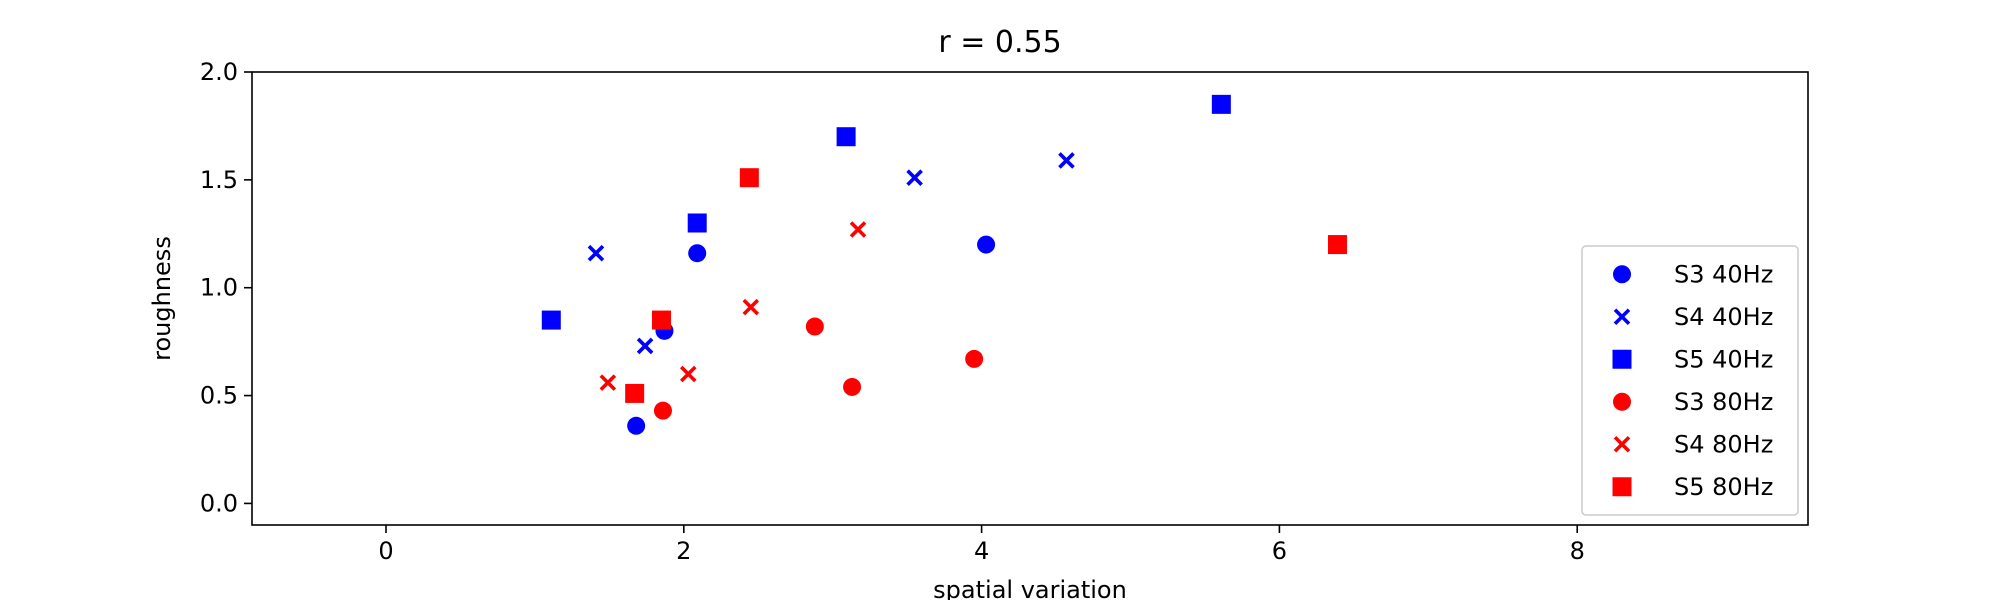  What do you see at coordinates (385, 551) in the screenshot?
I see `x-tick-label-0: 0` at bounding box center [385, 551].